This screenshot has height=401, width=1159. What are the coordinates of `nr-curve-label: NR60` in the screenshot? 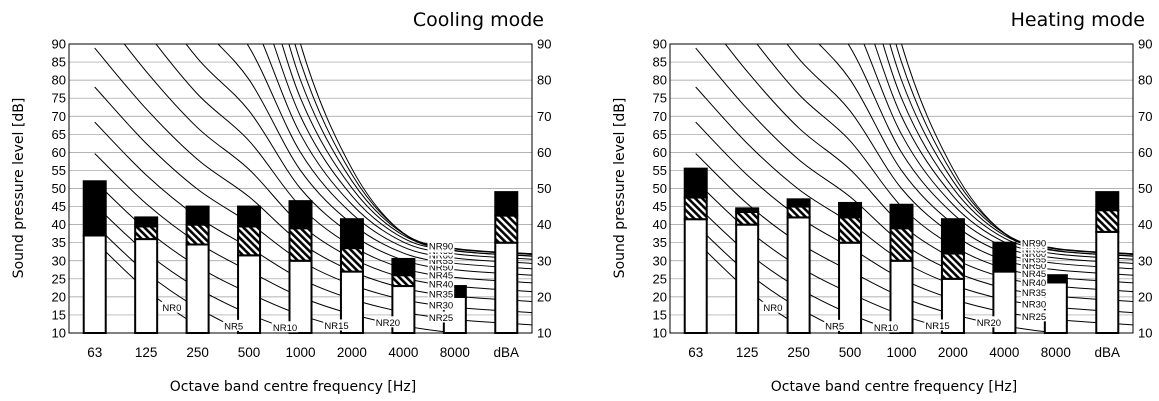 It's located at (1034, 254).